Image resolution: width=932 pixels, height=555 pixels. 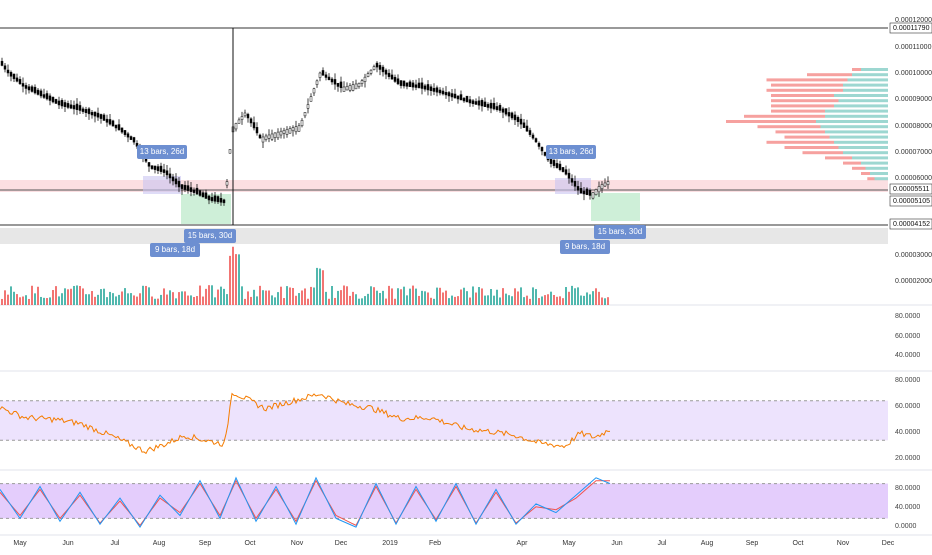 I want to click on price-badge: 0.00005511, so click(x=910, y=189).